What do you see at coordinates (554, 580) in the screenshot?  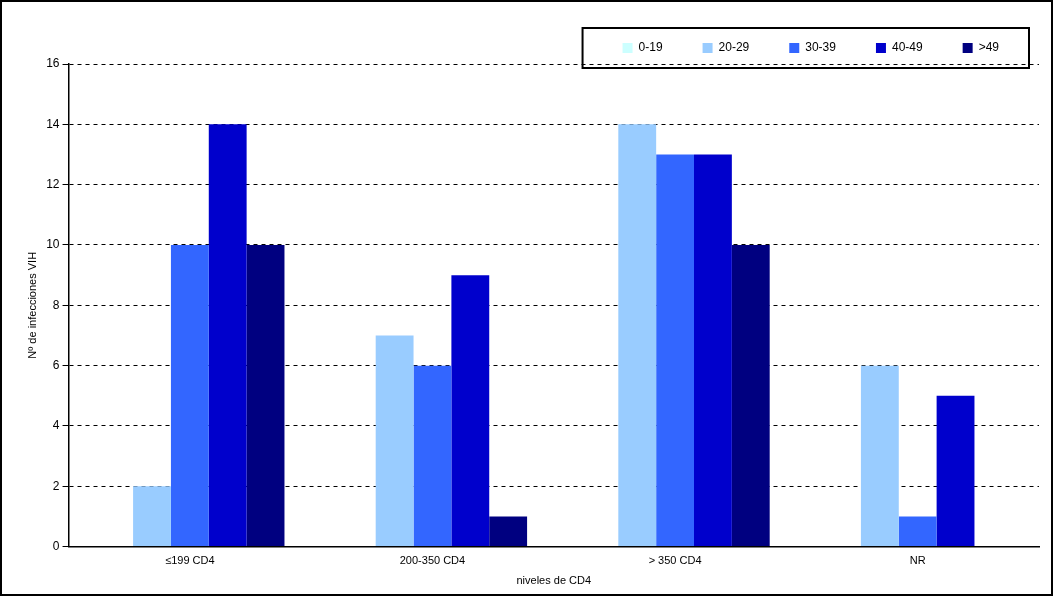 I see `x-axis-title: niveles de CD4` at bounding box center [554, 580].